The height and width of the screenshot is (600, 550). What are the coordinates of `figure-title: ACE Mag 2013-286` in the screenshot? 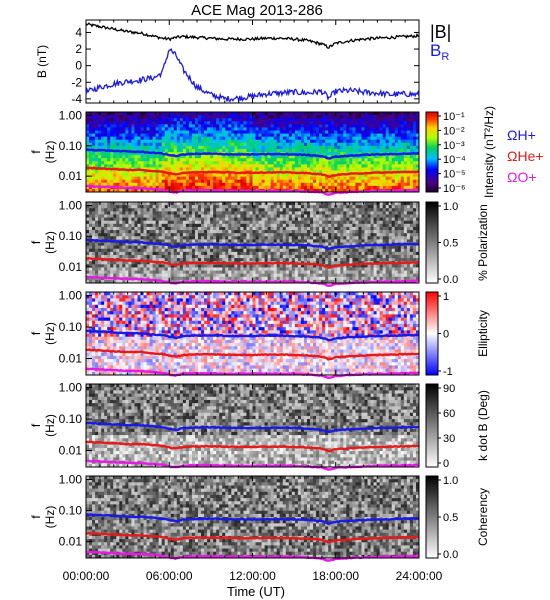 It's located at (257, 10).